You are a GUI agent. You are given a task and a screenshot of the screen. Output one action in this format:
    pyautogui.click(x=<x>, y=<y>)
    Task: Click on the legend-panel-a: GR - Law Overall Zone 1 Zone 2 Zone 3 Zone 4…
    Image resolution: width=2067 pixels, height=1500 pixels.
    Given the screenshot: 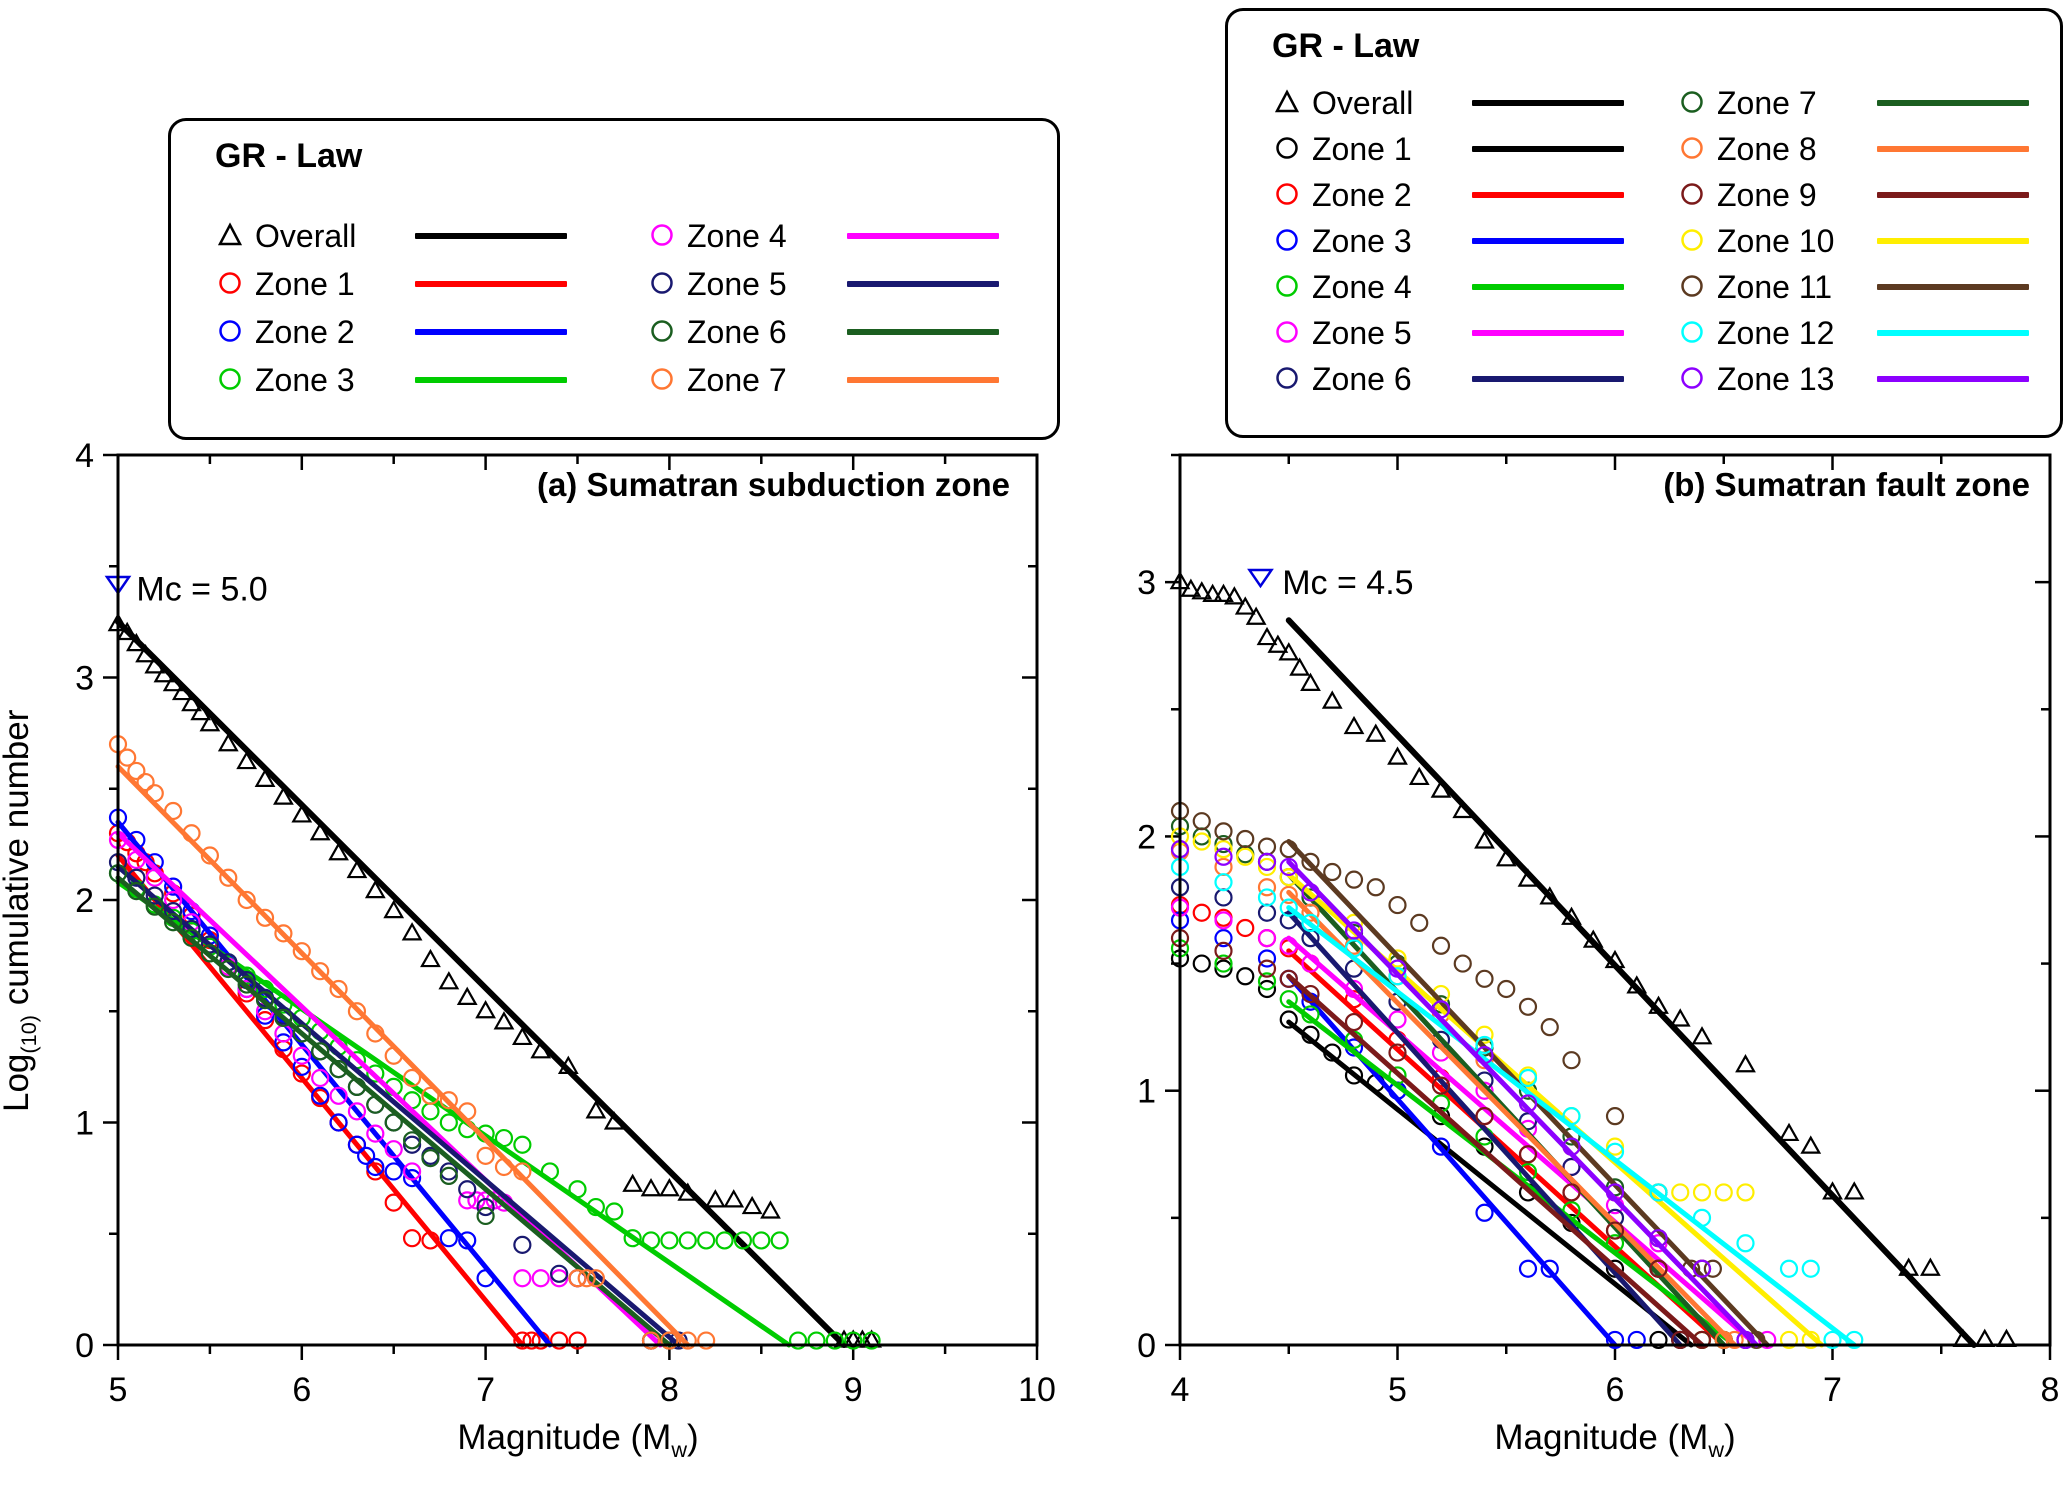 What is the action you would take?
    pyautogui.click(x=614, y=279)
    